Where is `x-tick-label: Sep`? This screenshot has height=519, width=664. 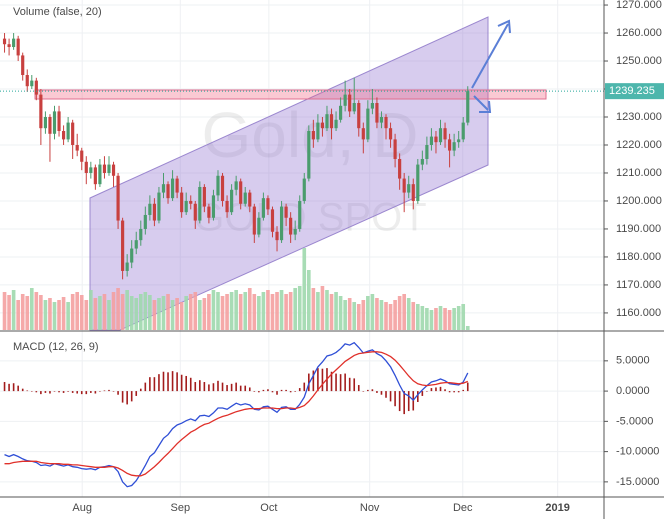
x-tick-label: Sep is located at coordinates (181, 508).